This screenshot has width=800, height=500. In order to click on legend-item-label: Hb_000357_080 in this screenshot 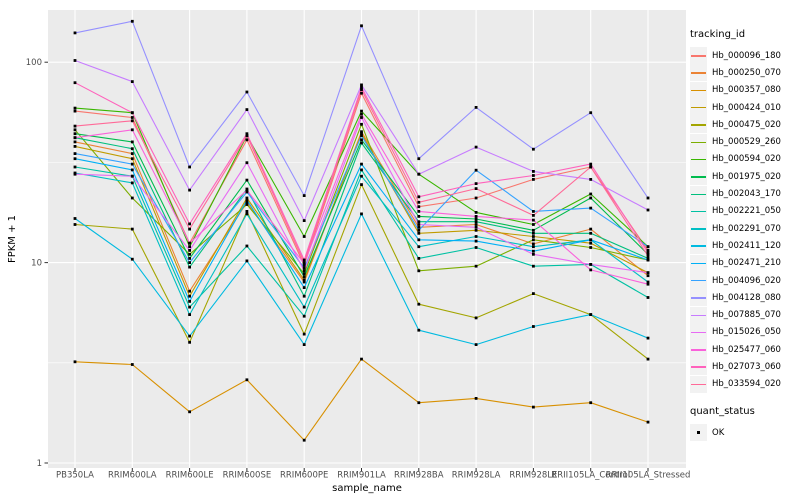, I will do `click(746, 90)`.